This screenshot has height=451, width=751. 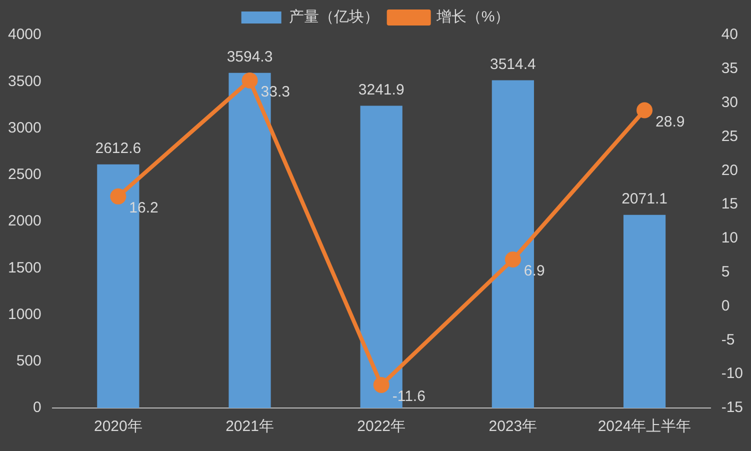 What do you see at coordinates (118, 427) in the screenshot?
I see `x-tick-label: 2020年` at bounding box center [118, 427].